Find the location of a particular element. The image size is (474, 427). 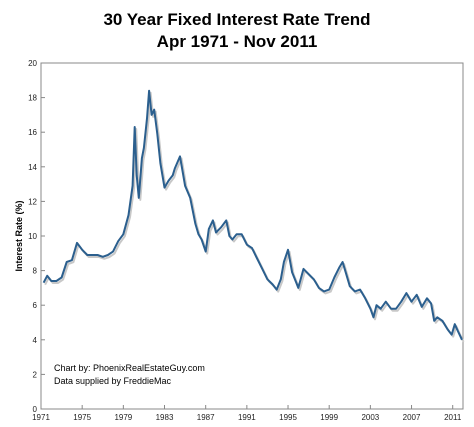

y-tick-label: 4 is located at coordinates (35, 340).